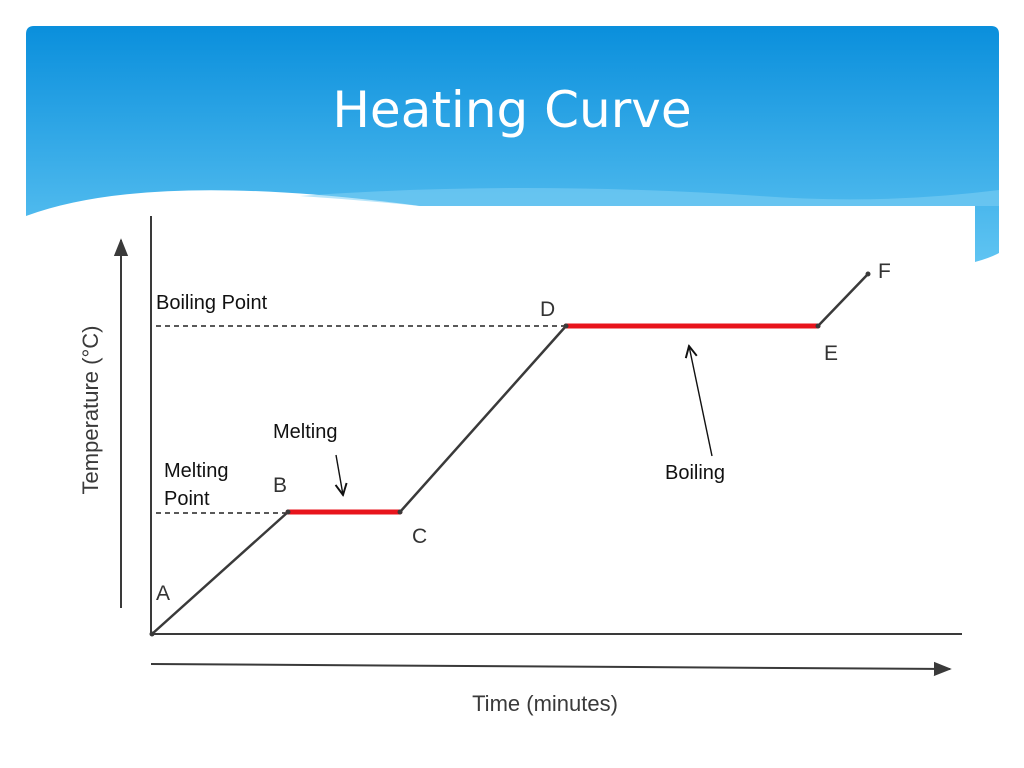 This screenshot has width=1024, height=768. Describe the element at coordinates (512, 110) in the screenshot. I see `slide-title: Heating Curve` at that location.